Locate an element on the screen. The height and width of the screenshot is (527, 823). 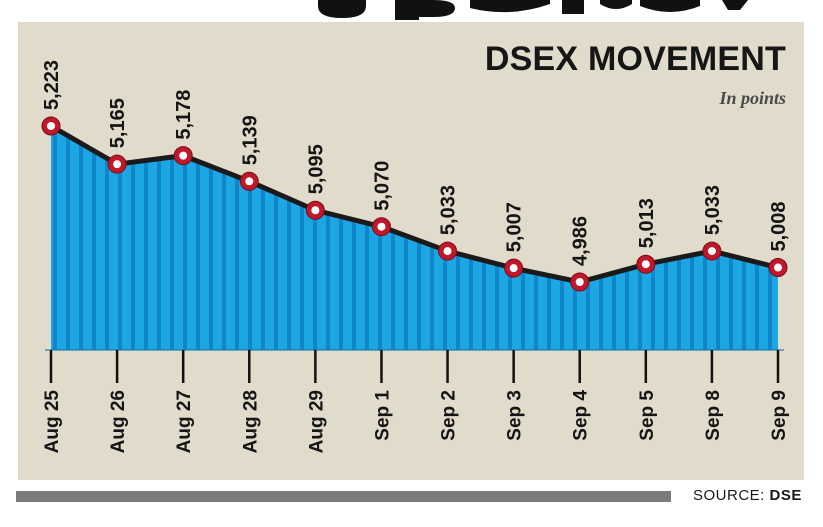
x-tick-label: Aug 25 is located at coordinates (52, 422).